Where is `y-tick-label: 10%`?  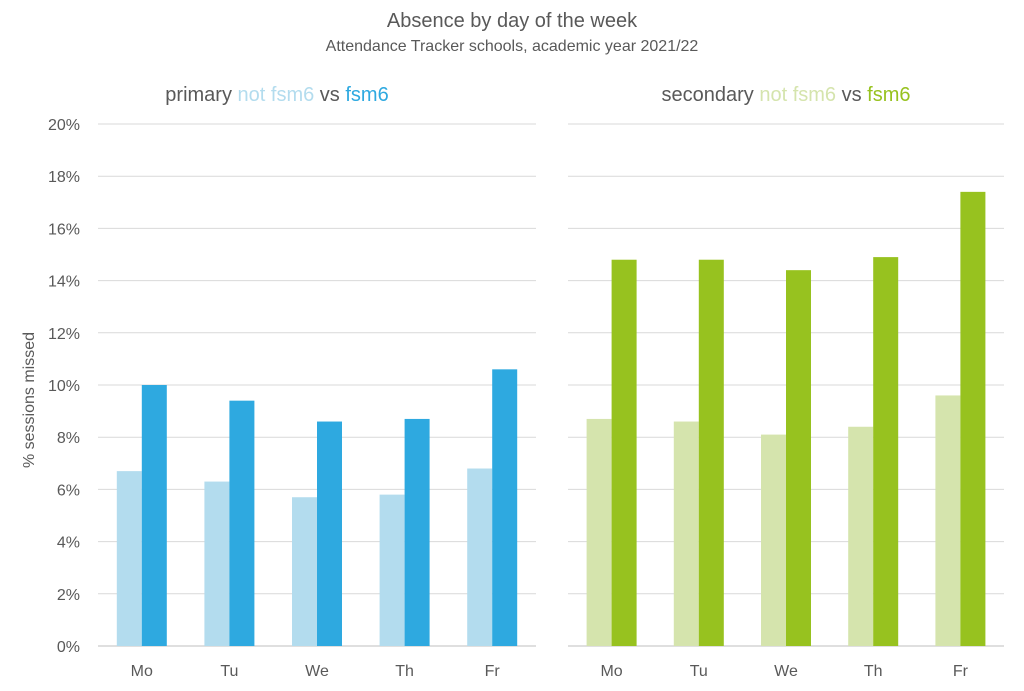 y-tick-label: 10% is located at coordinates (64, 386).